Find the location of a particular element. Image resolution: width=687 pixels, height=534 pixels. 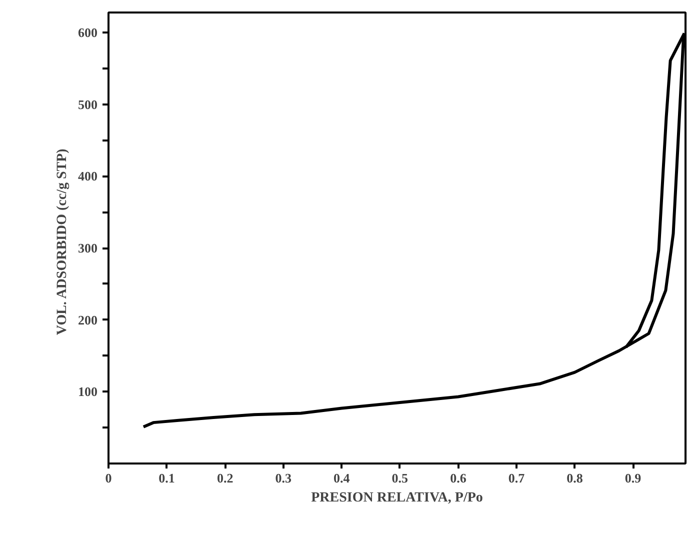

x-tick-label: 0.1 is located at coordinates (166, 478).